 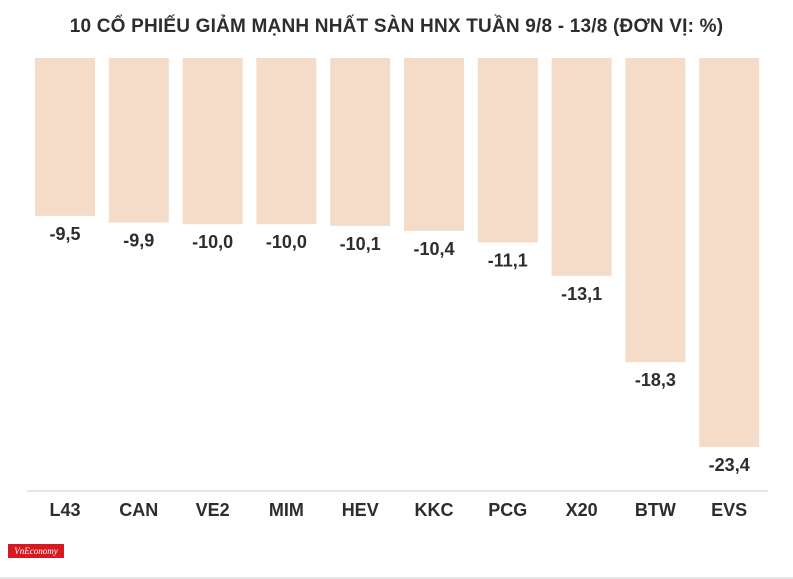 What do you see at coordinates (212, 242) in the screenshot?
I see `value-label-ve2: -10,0` at bounding box center [212, 242].